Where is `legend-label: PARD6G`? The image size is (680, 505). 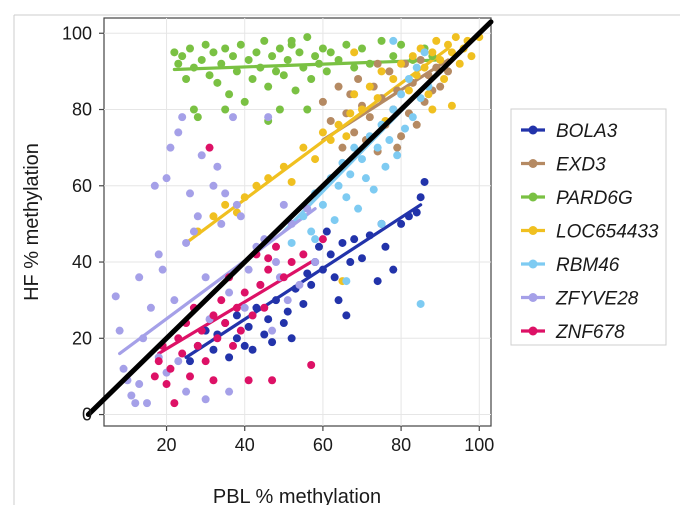
legend-label: PARD6G is located at coordinates (594, 198).